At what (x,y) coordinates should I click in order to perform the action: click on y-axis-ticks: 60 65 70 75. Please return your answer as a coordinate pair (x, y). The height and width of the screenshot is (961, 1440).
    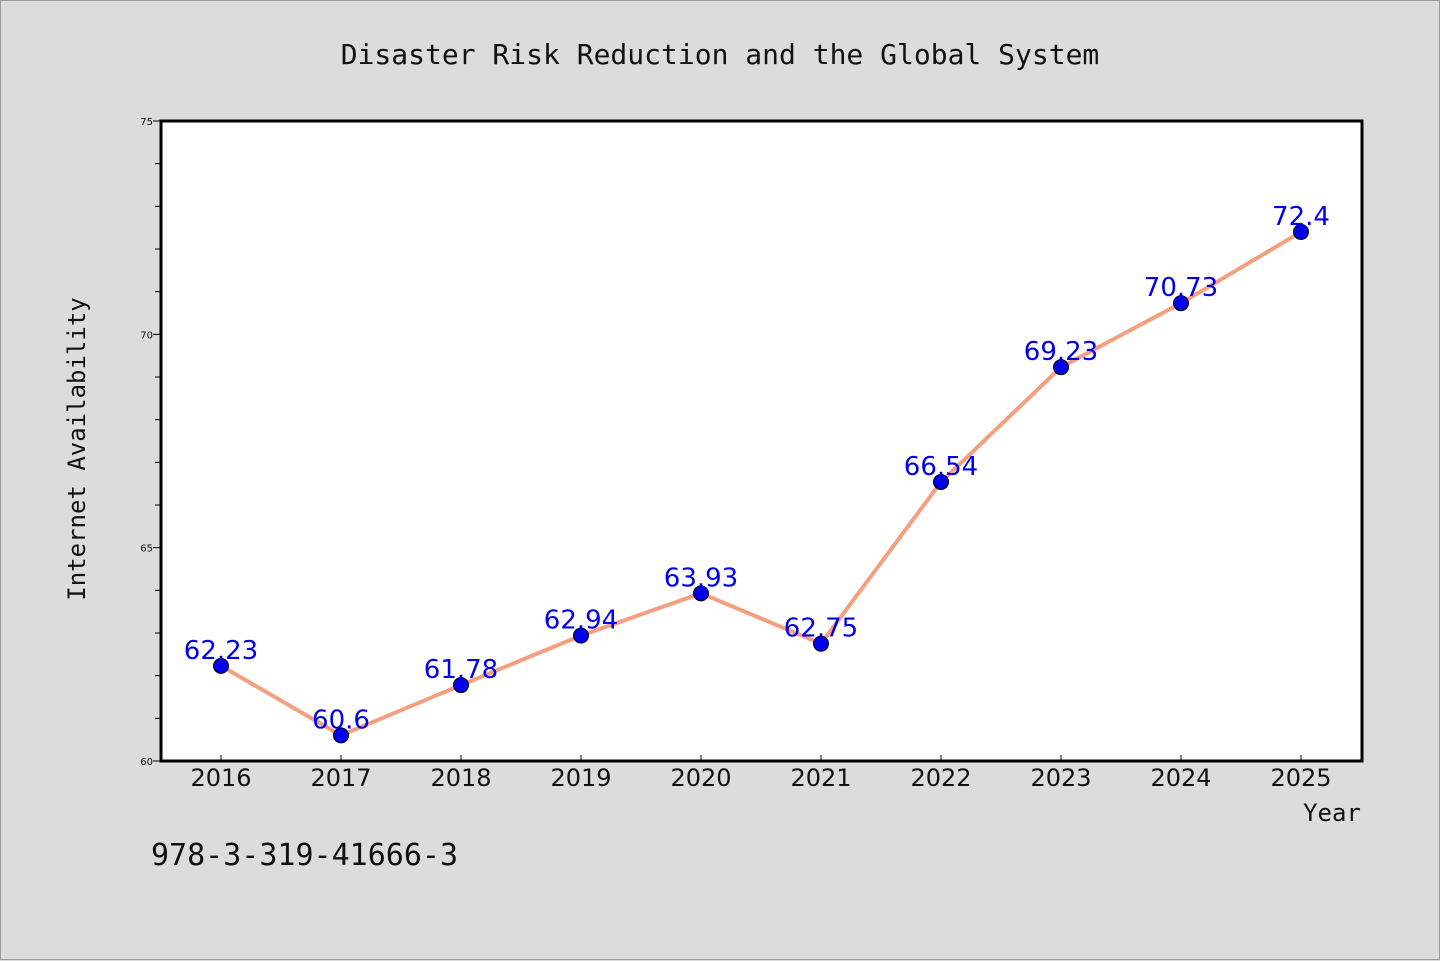
    Looking at the image, I should click on (150, 442).